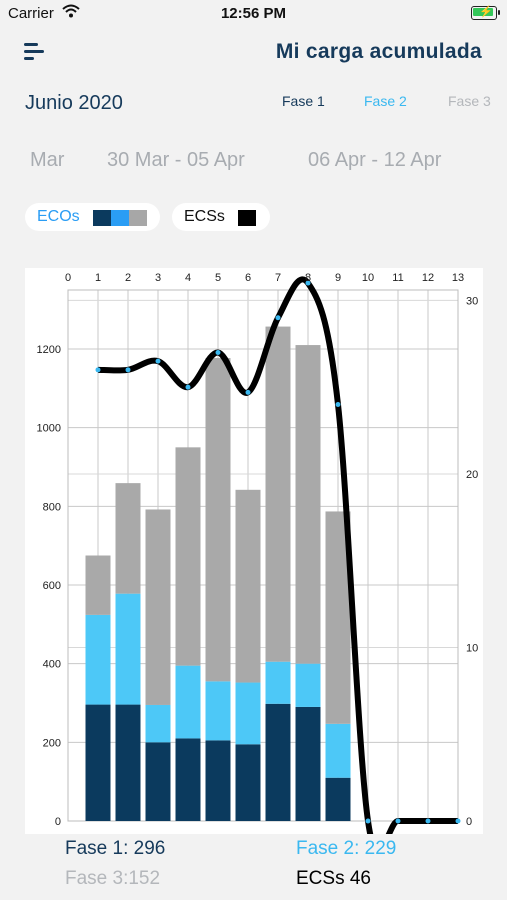 This screenshot has width=507, height=900. I want to click on y-left-tick-label: 0, so click(58, 822).